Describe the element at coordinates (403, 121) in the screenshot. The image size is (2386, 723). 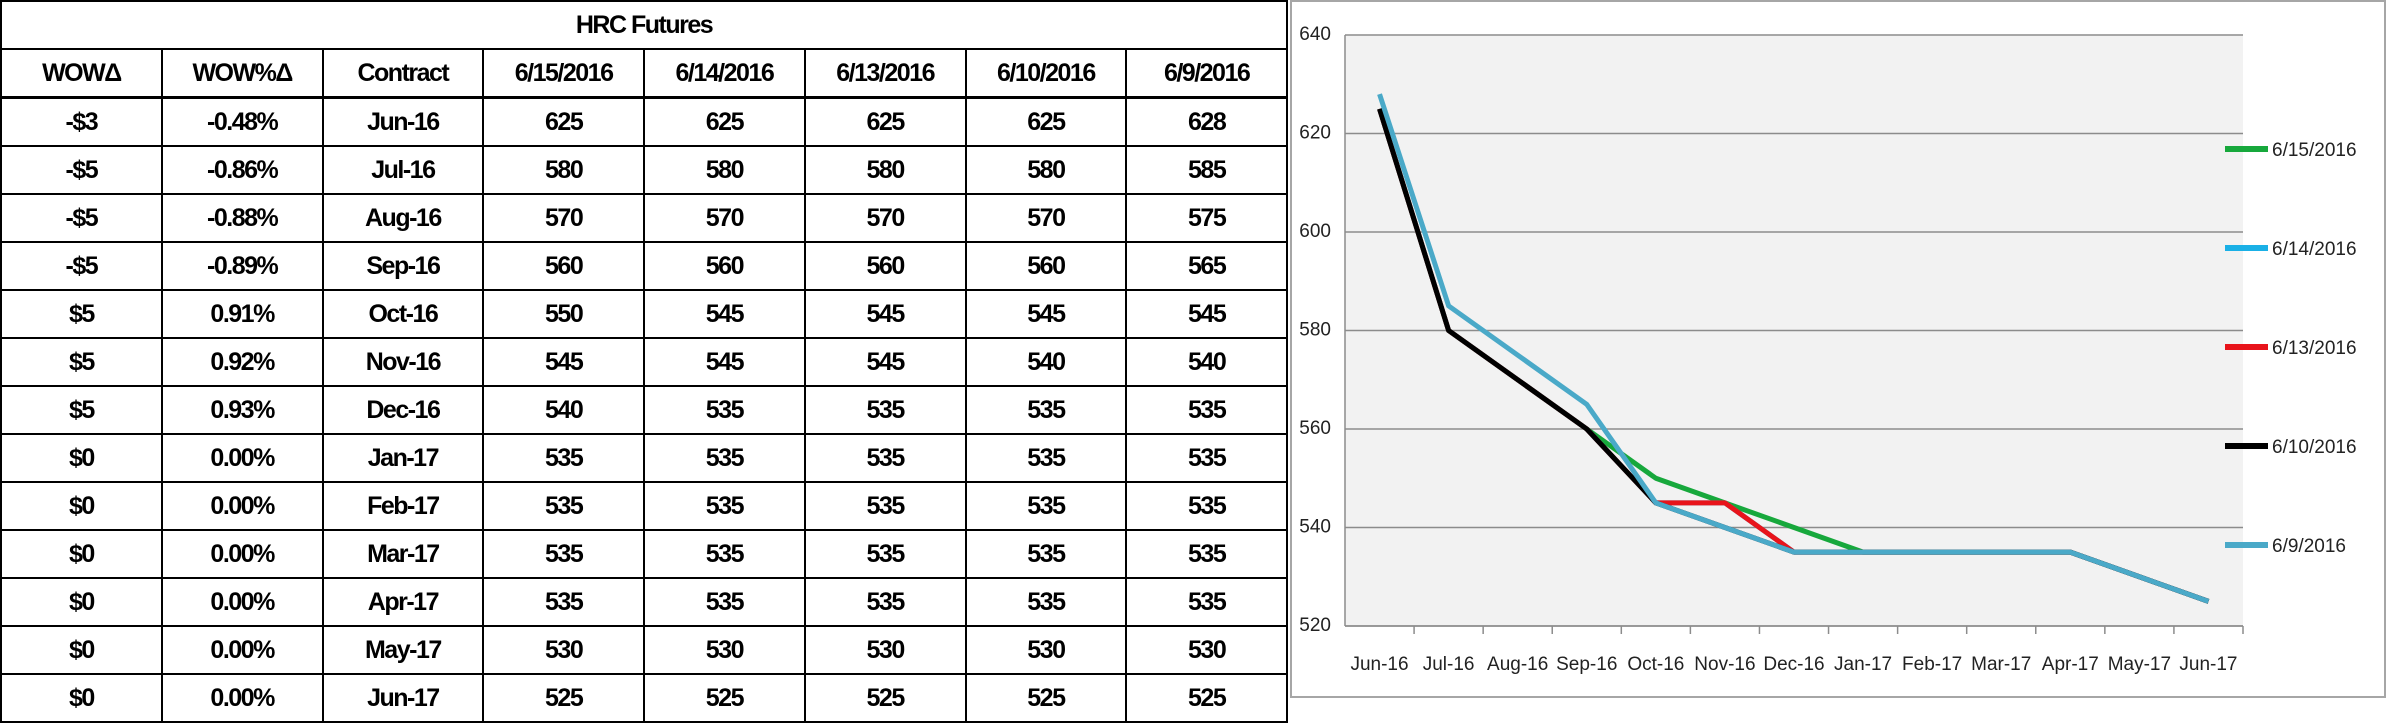
I see `table-cell: Jun-16` at that location.